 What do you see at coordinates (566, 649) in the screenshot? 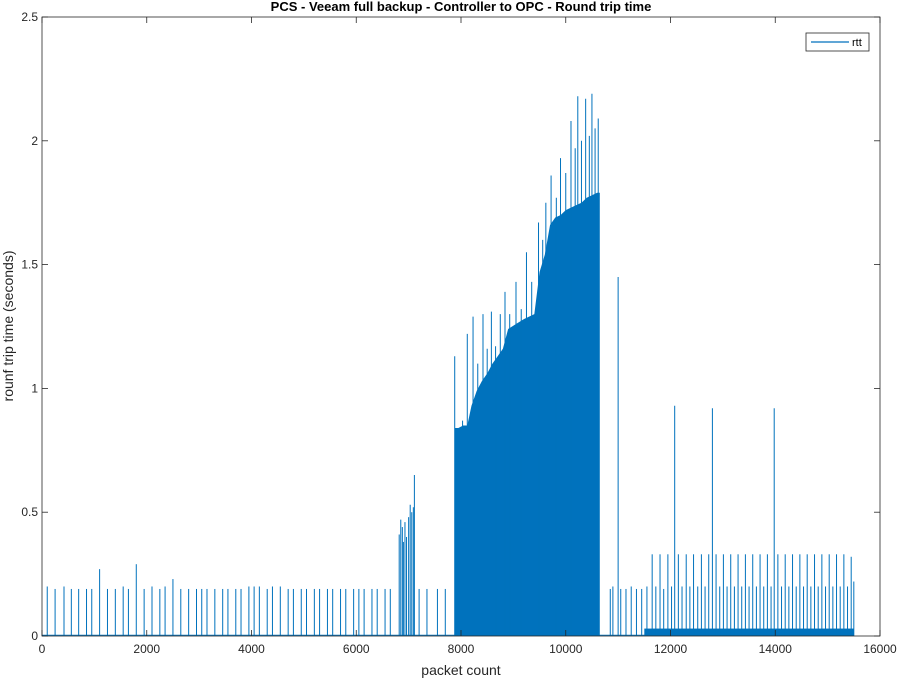
I see `x-tick-label: 10000` at bounding box center [566, 649].